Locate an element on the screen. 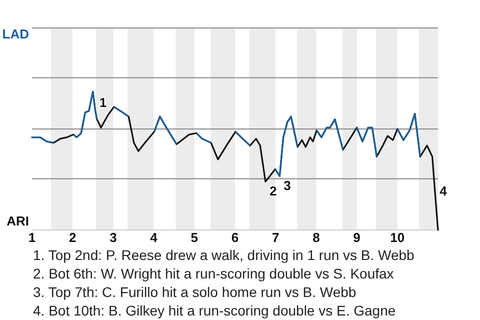 This screenshot has height=320, width=480. text: 2. Bot 6th: W. Wright hit a run-scoring double vs S. Koufax is located at coordinates (213, 274).